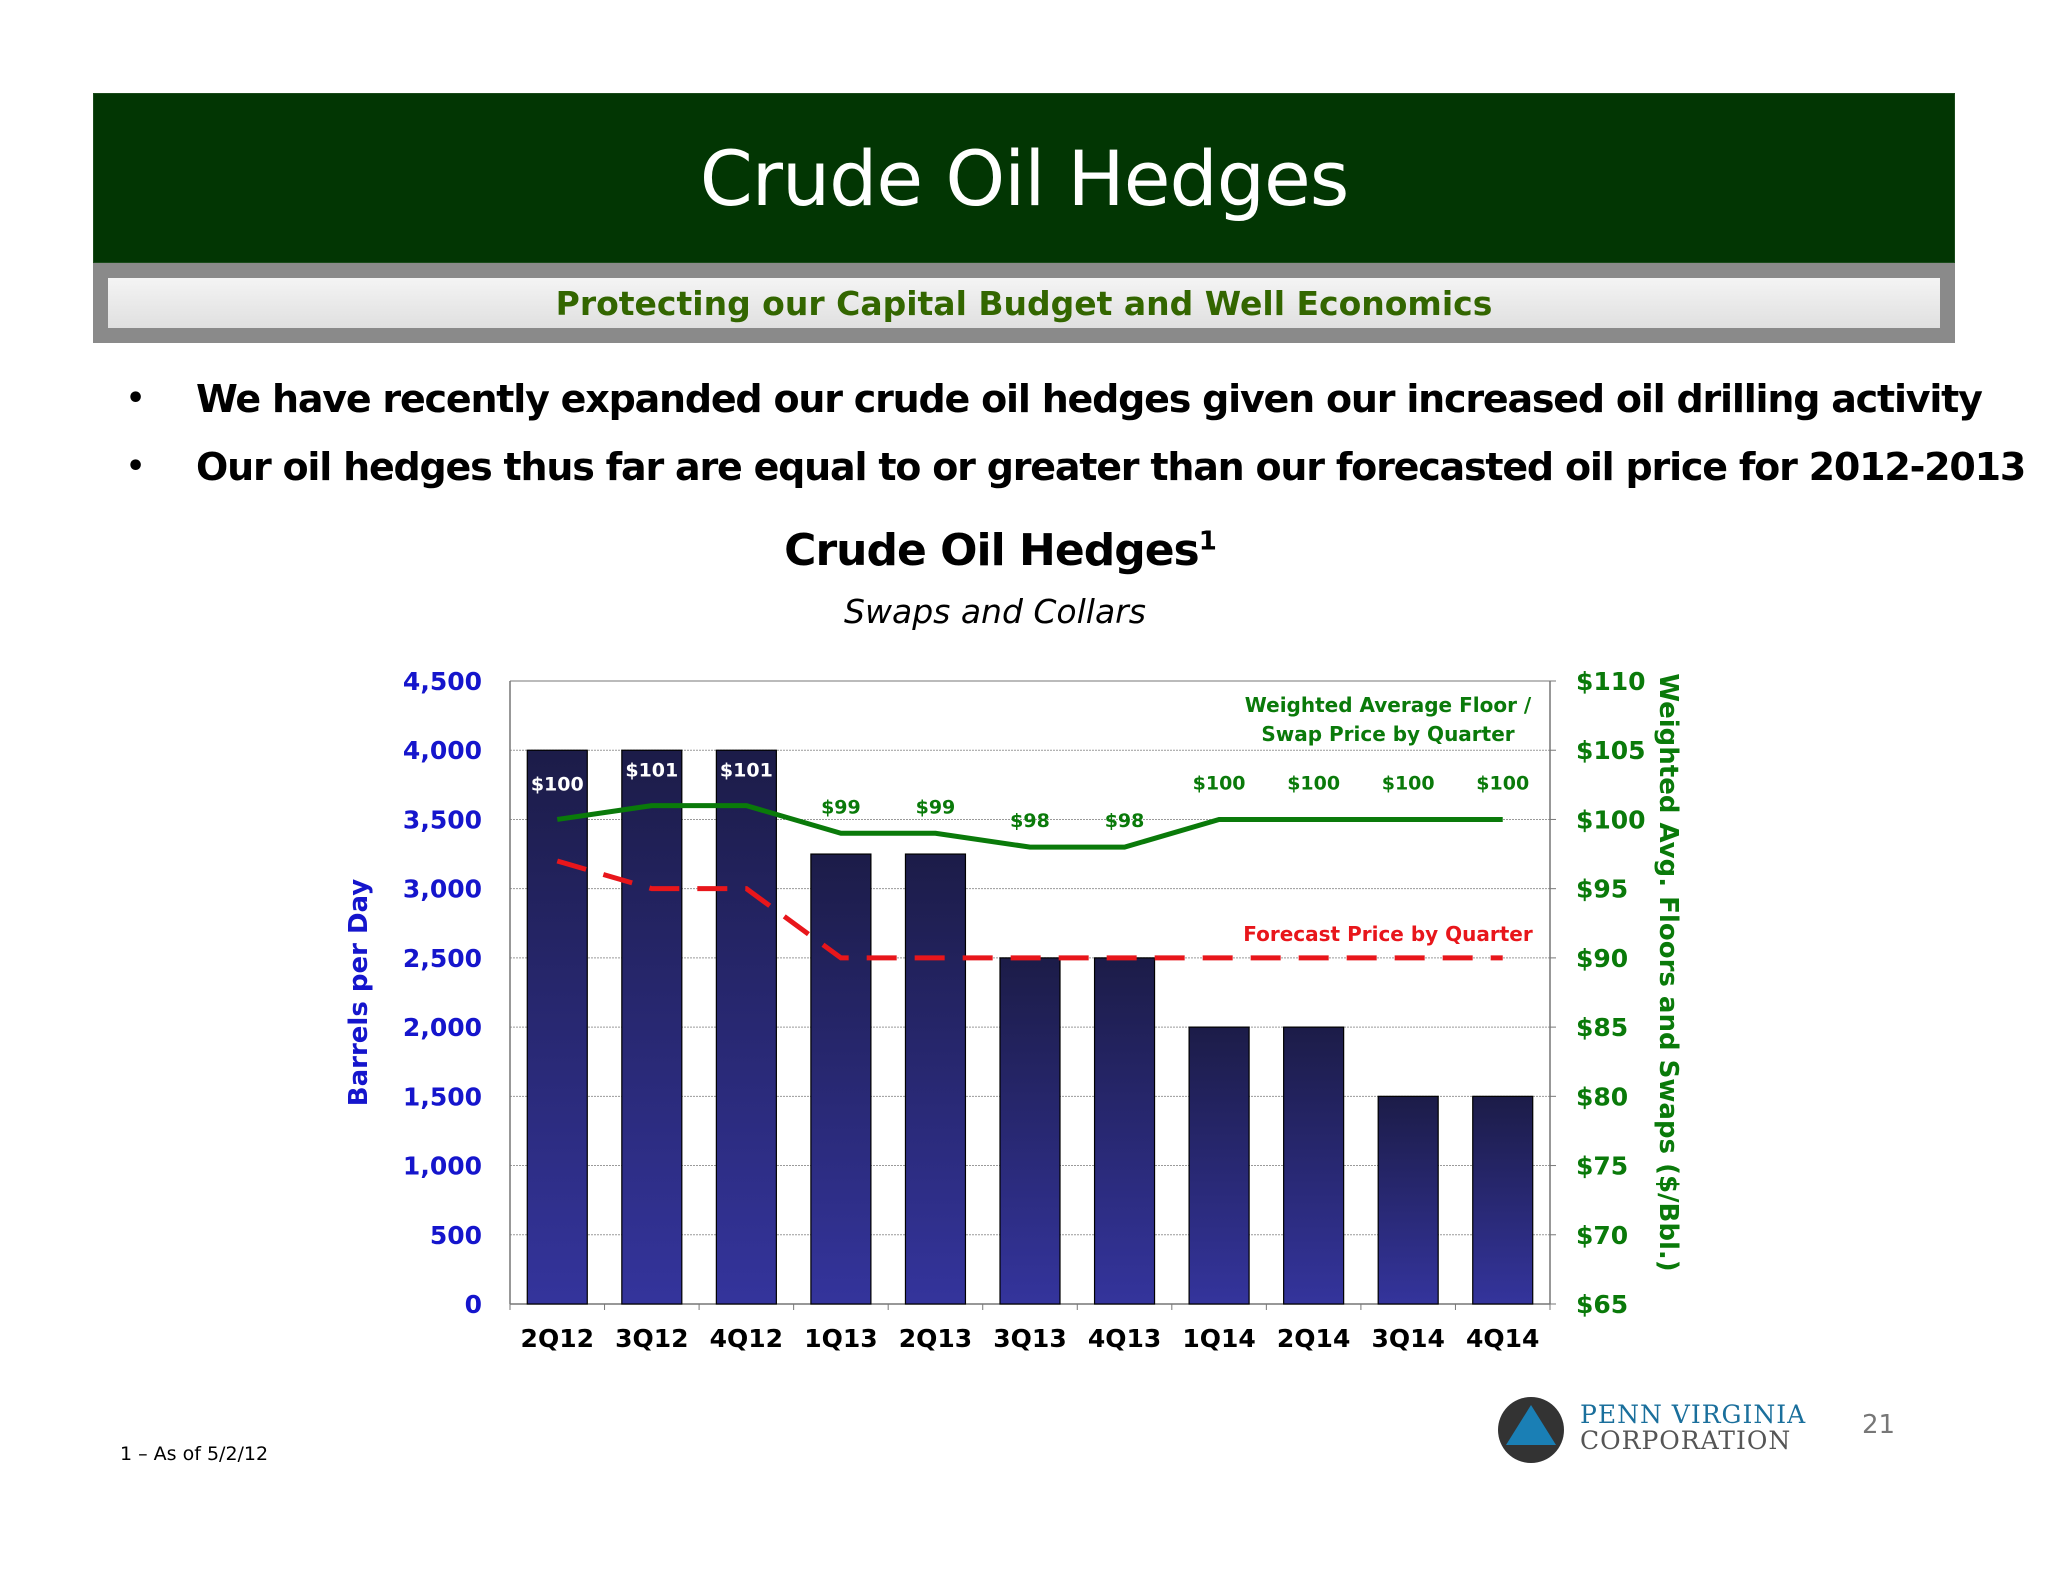 This screenshot has width=2048, height=1582. I want to click on company-name-line1: PENN VIRGINIA, so click(1693, 1414).